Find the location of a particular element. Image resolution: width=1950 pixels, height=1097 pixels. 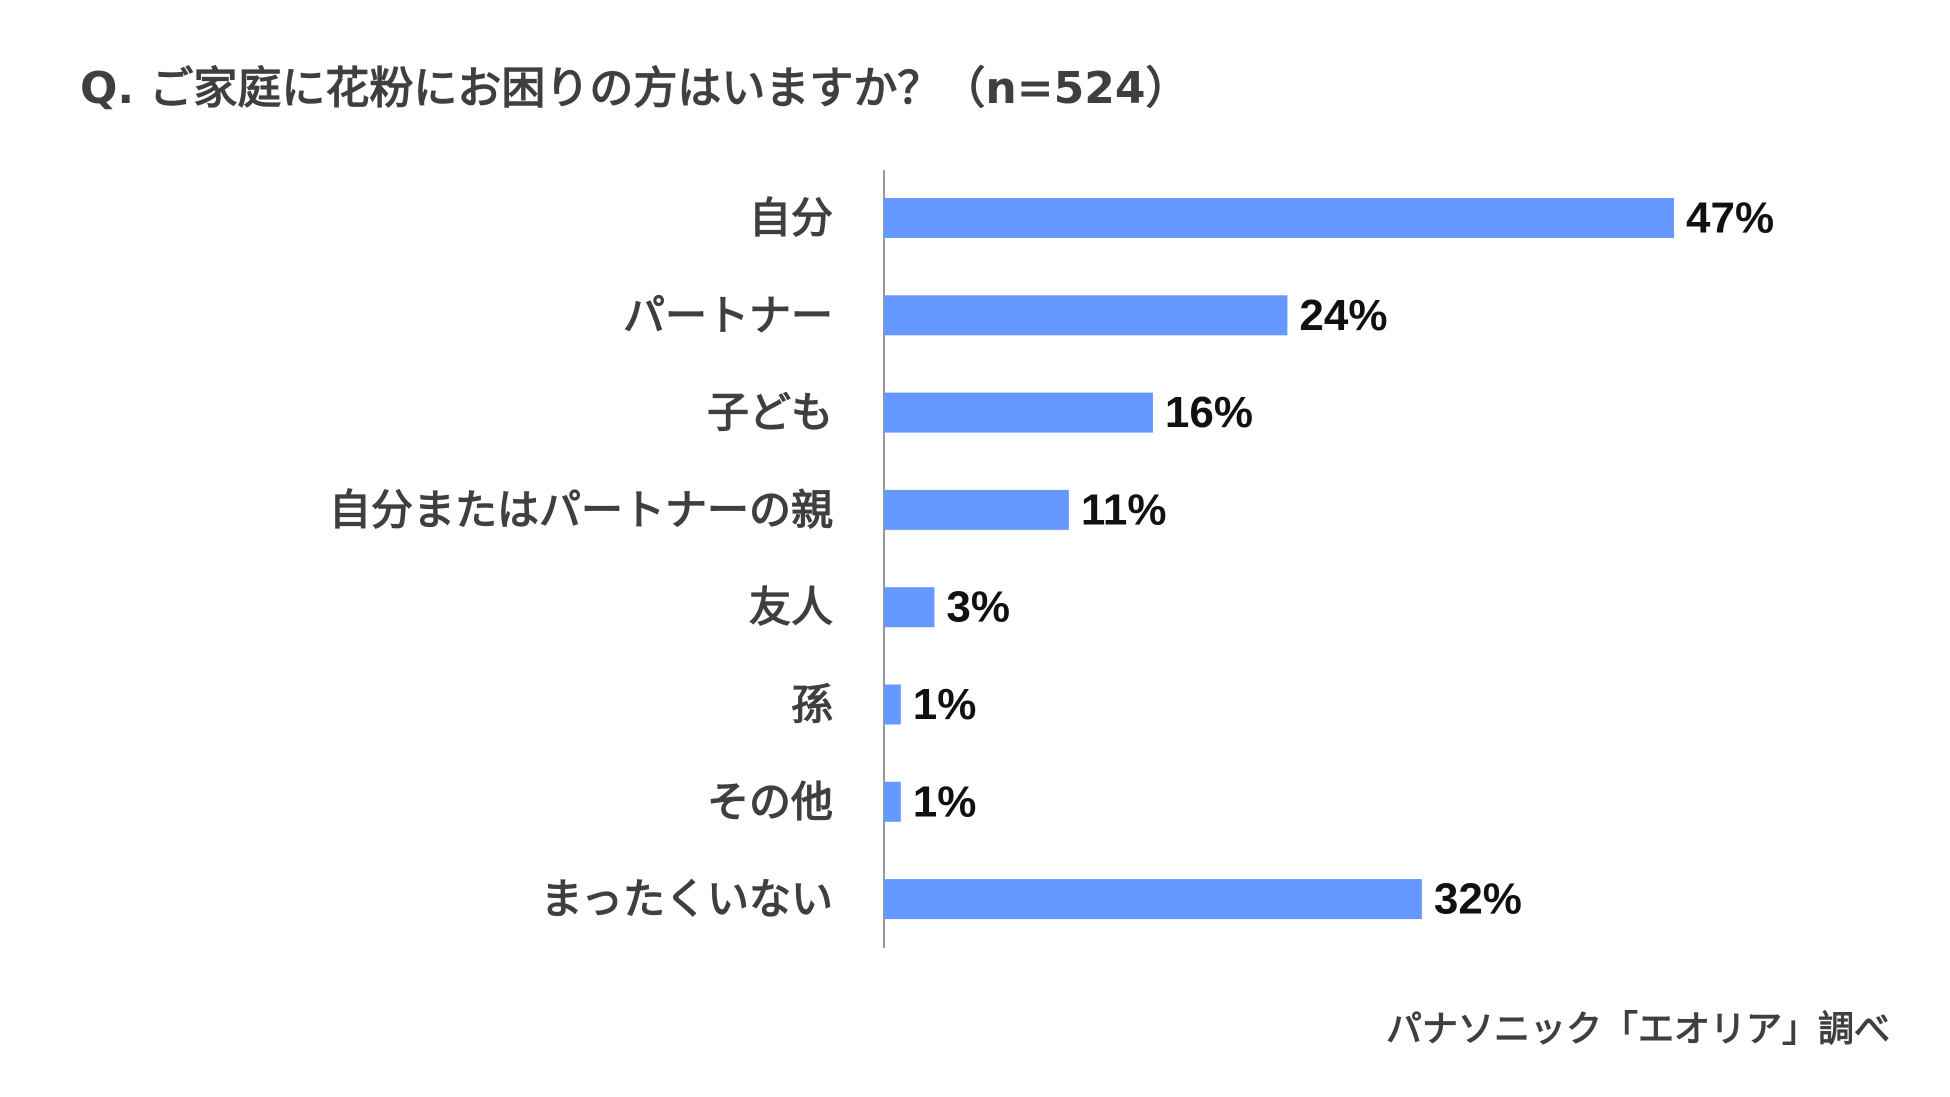

category-label-0: 自分 is located at coordinates (791, 218).